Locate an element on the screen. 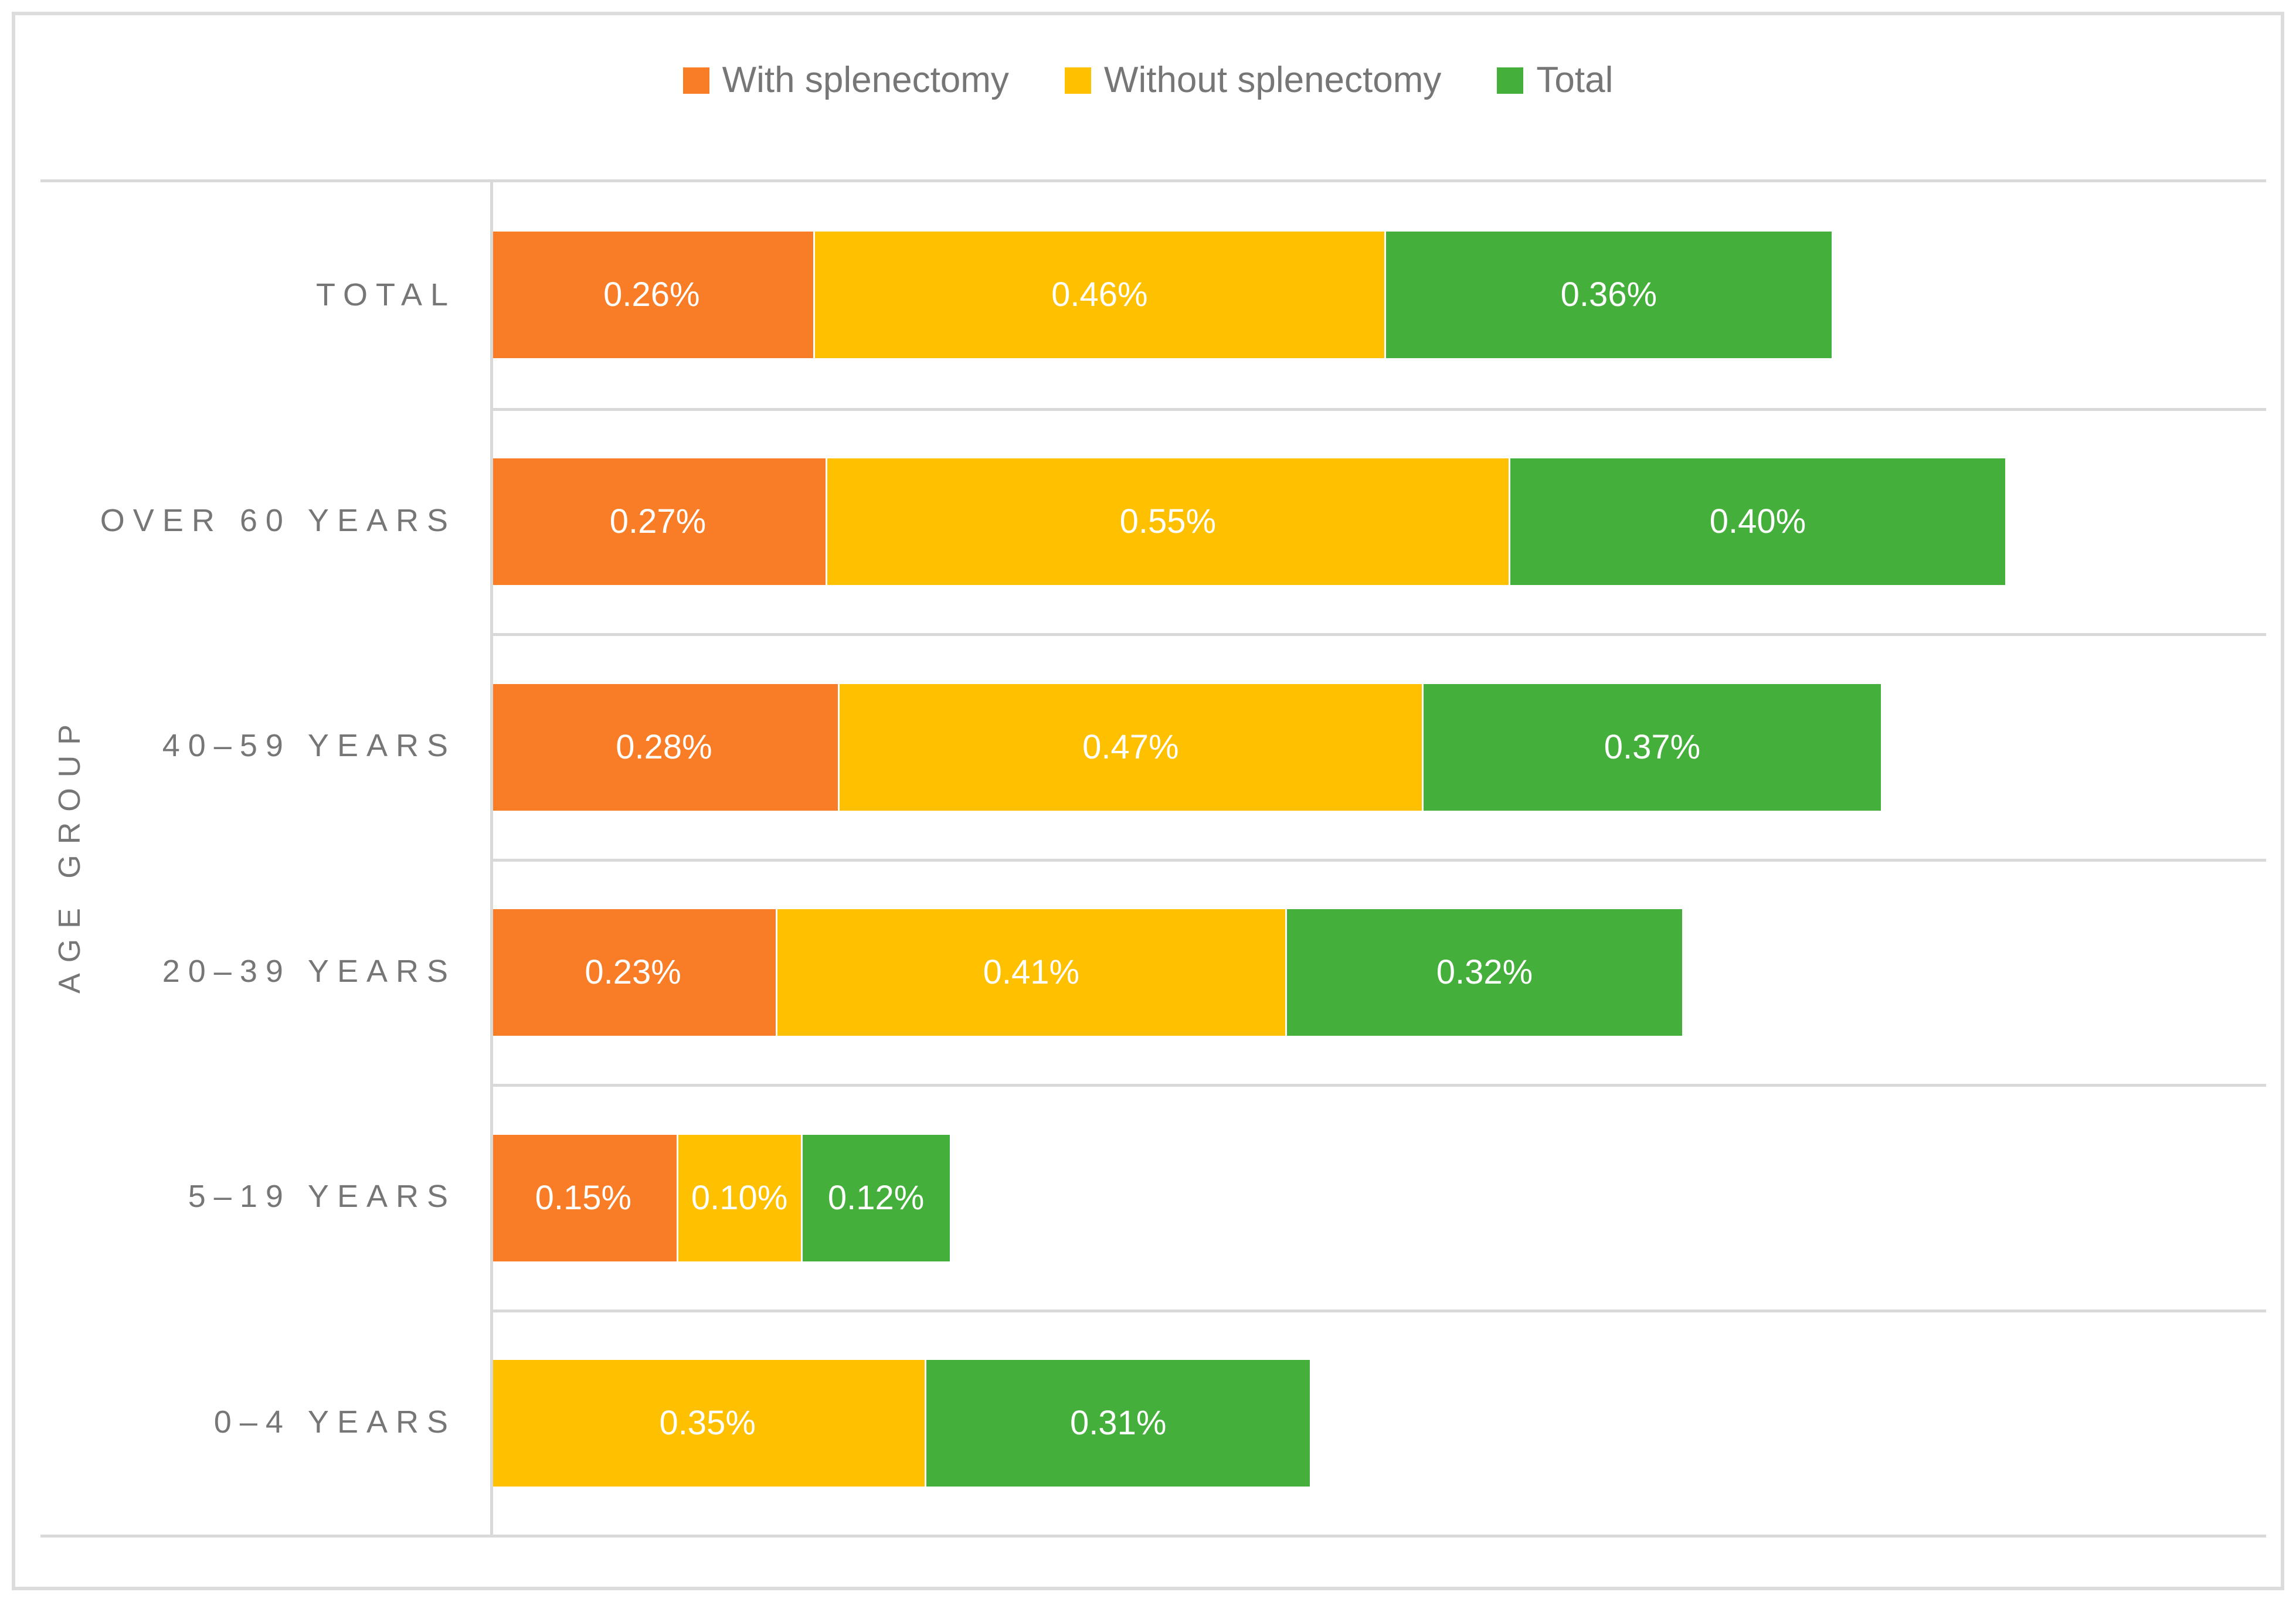 The width and height of the screenshot is (2296, 1602). category-row-5-19-years: 5–19 YEARS 0.15% 0.10% 0.12% is located at coordinates (1153, 1197).